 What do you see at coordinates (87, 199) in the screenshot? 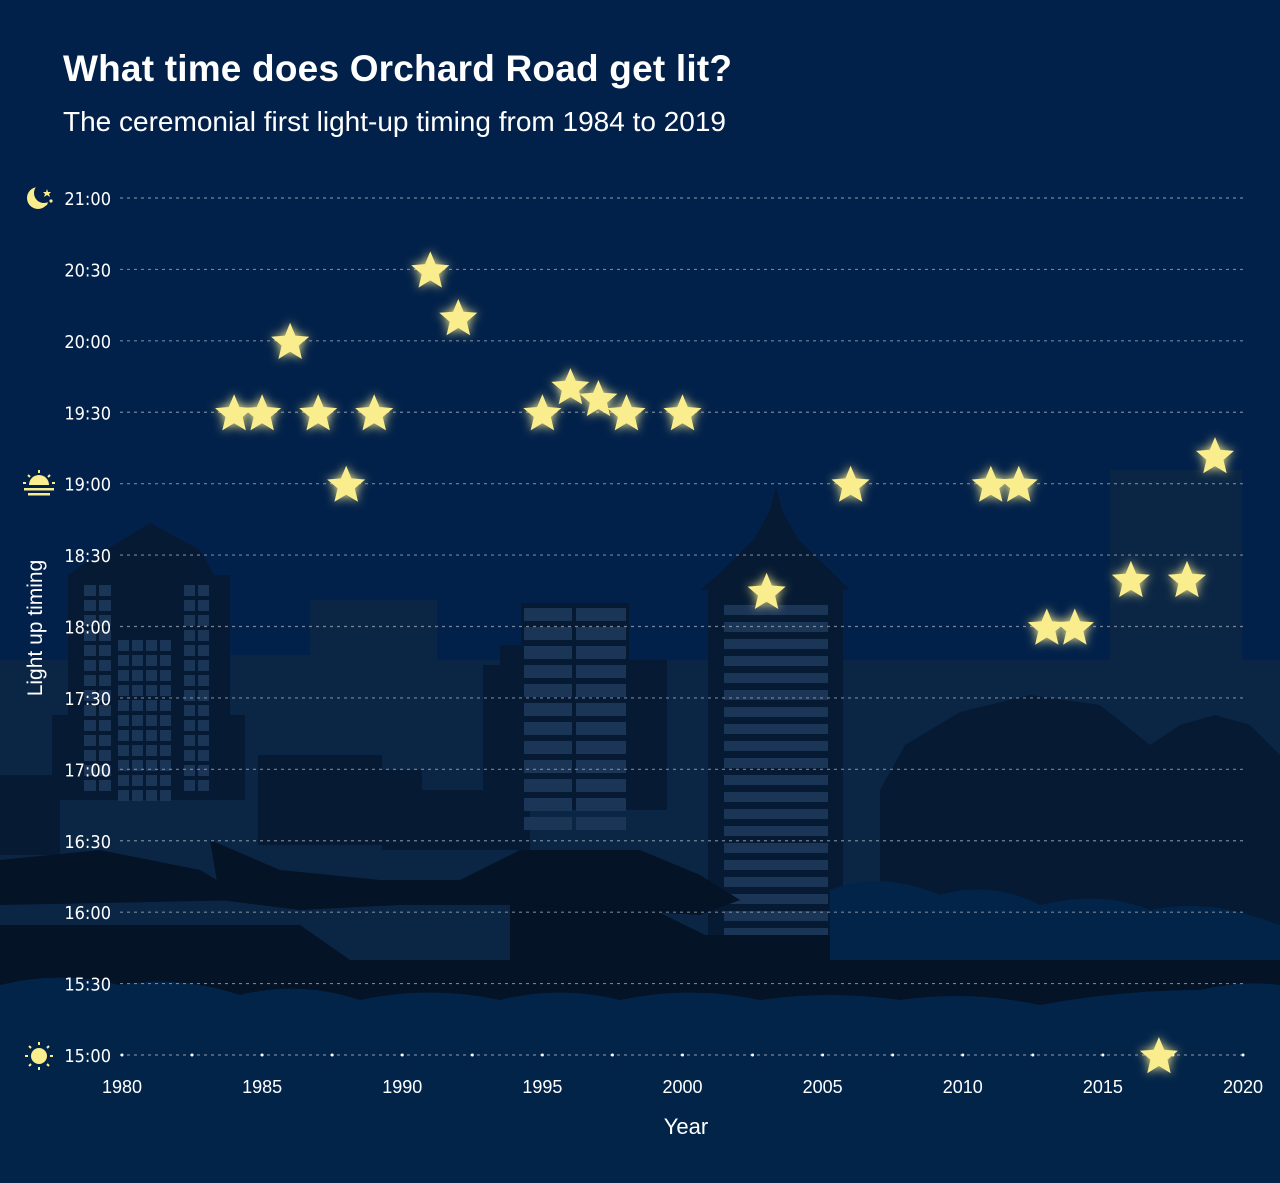
I see `y-tick-label: 21:00` at bounding box center [87, 199].